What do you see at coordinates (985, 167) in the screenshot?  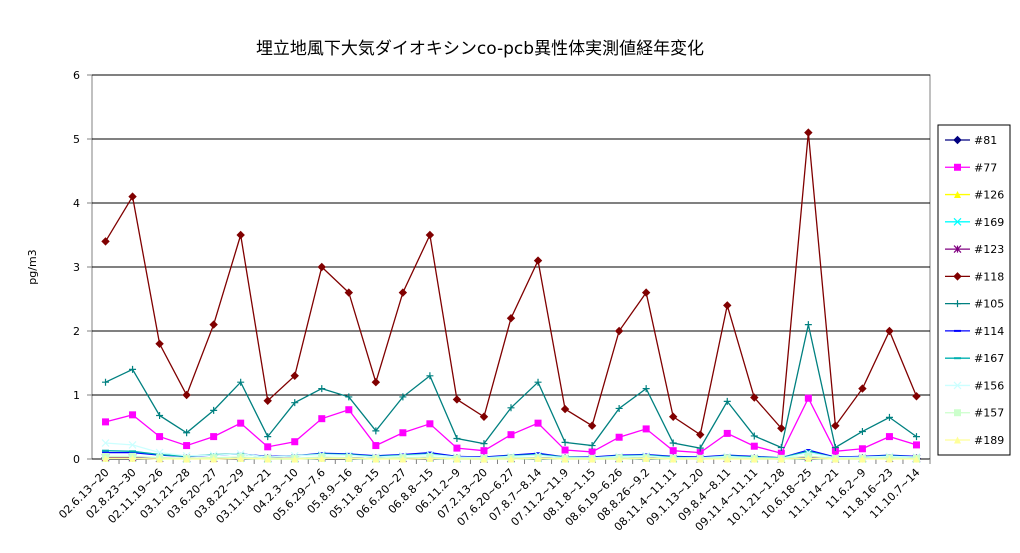 I see `legend-label: #77` at bounding box center [985, 167].